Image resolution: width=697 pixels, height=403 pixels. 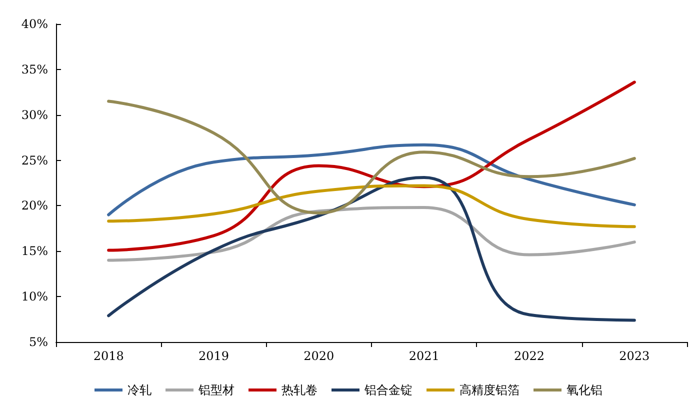 I want to click on legend-label: 热轧卷, so click(x=300, y=390).